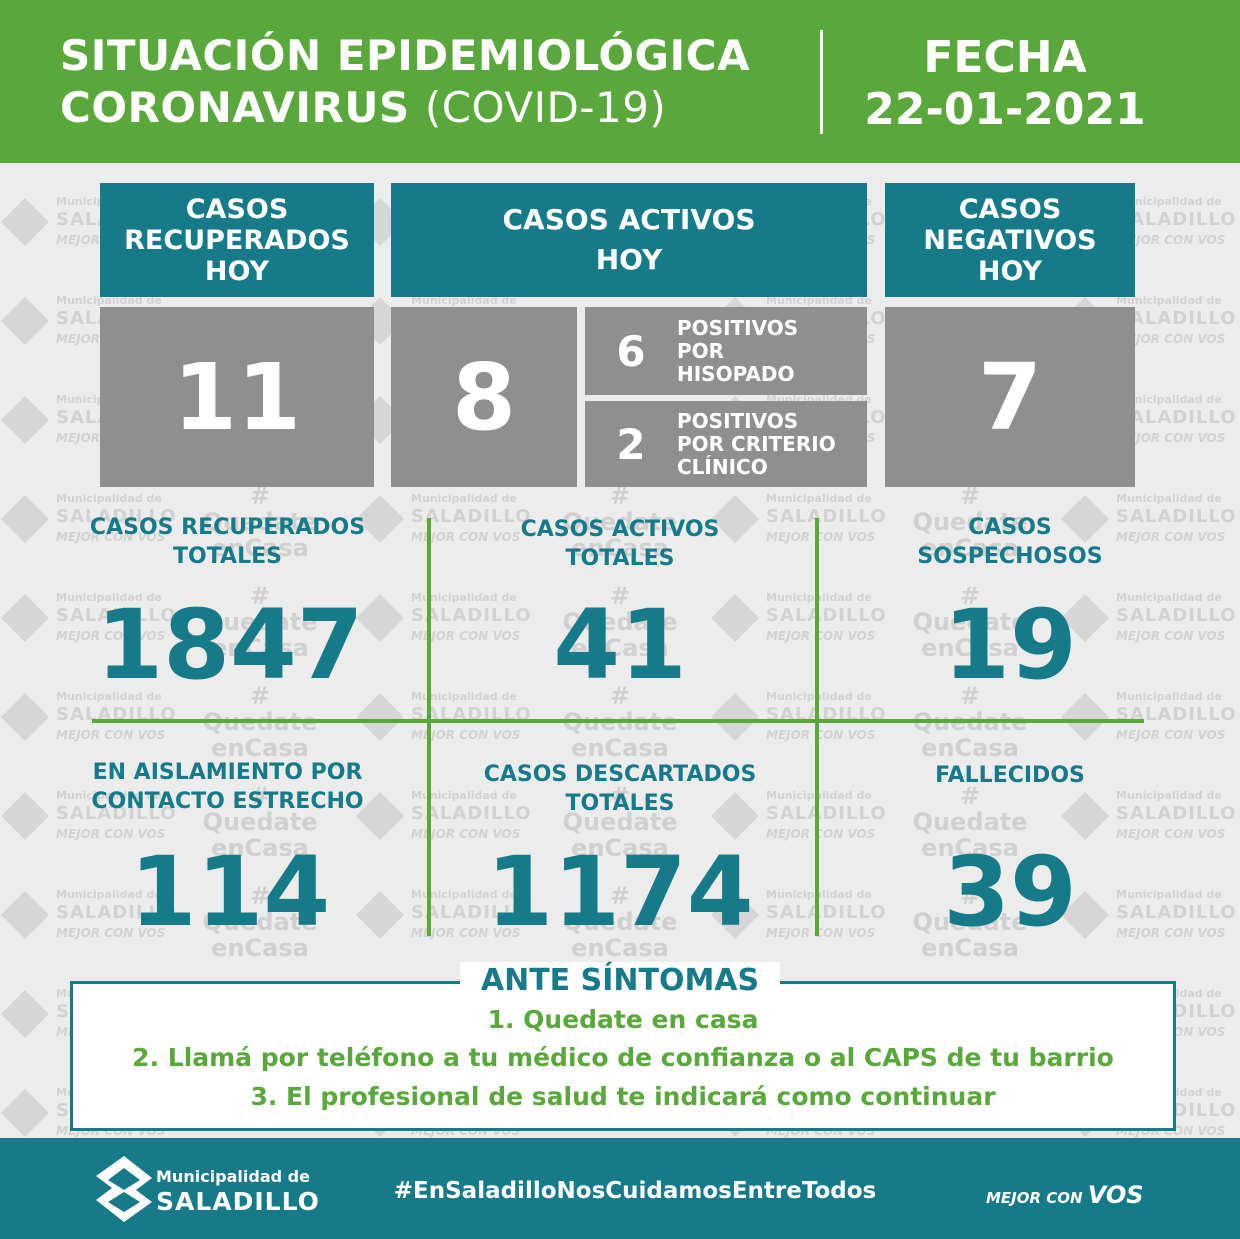  I want to click on negative-today-label-1: CASOS, so click(1010, 209).